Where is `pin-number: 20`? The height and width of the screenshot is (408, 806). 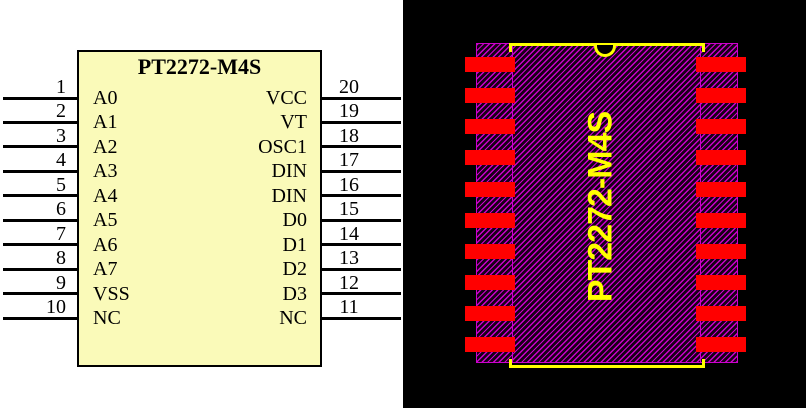 pin-number: 20 is located at coordinates (349, 87).